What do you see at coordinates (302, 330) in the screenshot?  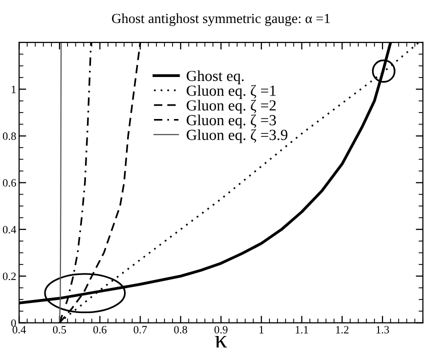 I see `x-tick-label: 1.1` at bounding box center [302, 330].